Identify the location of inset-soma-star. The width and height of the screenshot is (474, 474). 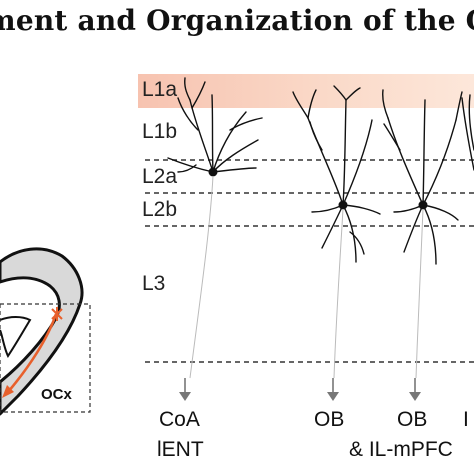
(57, 314).